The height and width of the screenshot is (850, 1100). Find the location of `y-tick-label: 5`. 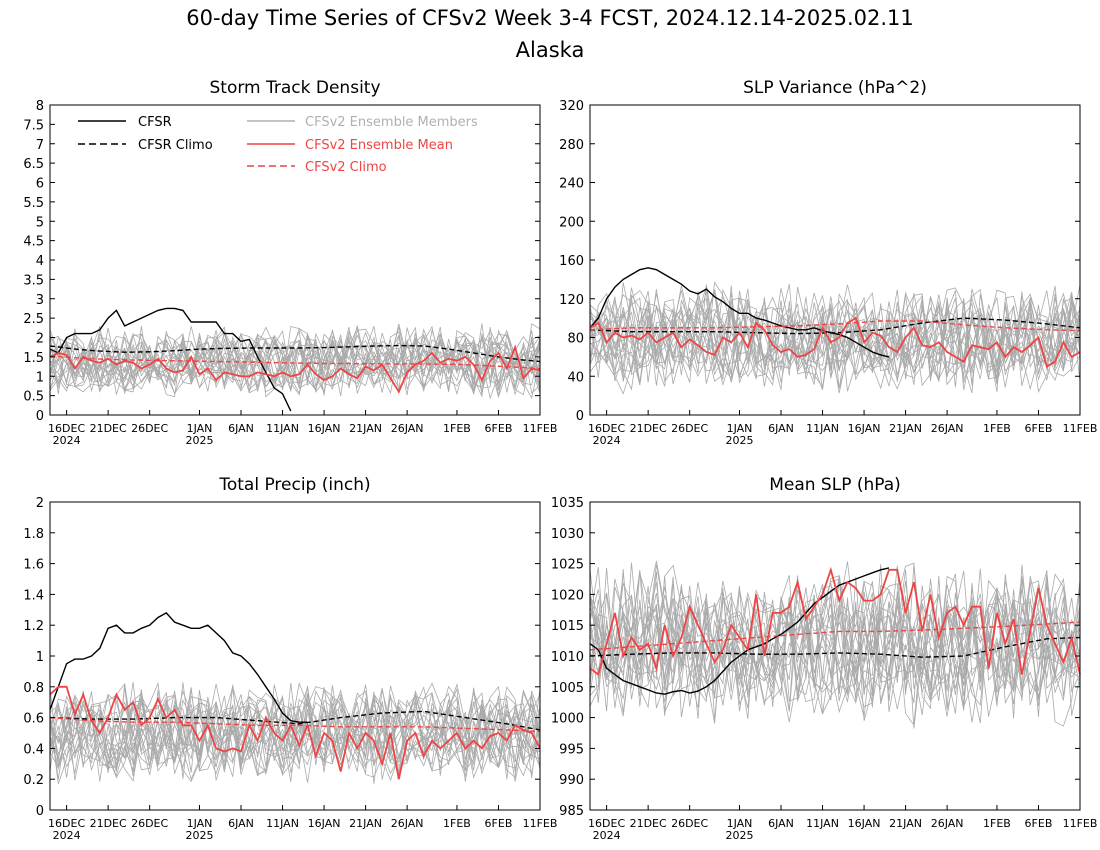

y-tick-label: 5 is located at coordinates (40, 222).